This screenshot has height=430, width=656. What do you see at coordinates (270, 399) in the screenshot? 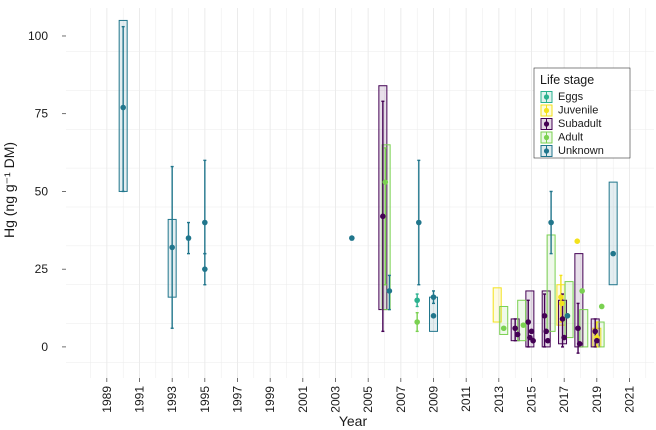
I see `x-tick-label: 1999` at bounding box center [270, 399].